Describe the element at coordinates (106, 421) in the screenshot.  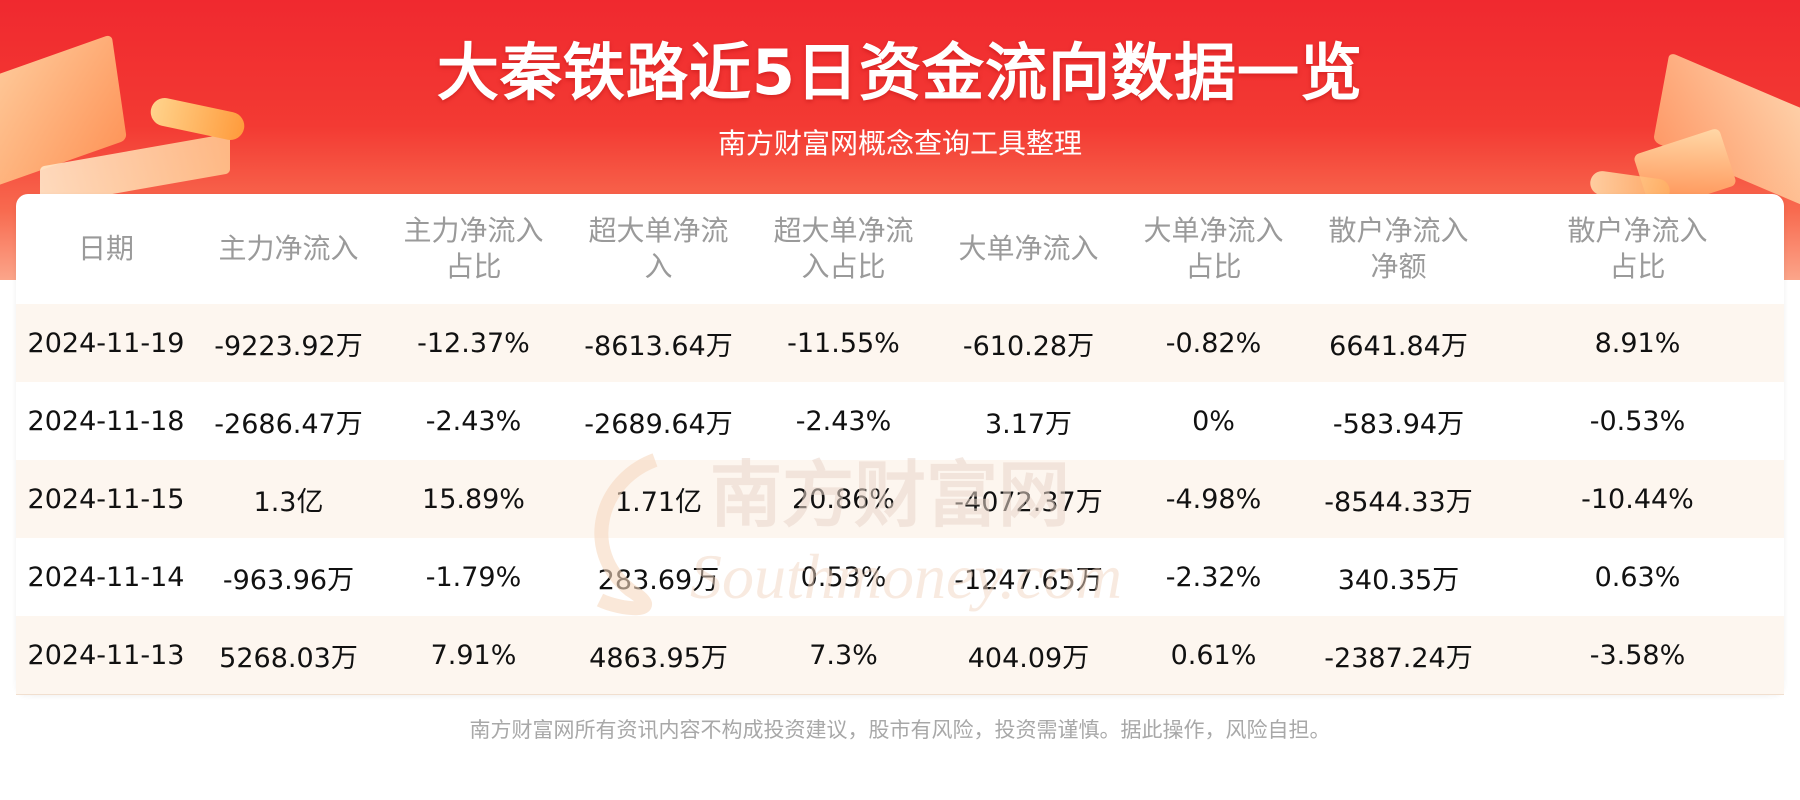
I see `date-cell: 2024-11-18` at that location.